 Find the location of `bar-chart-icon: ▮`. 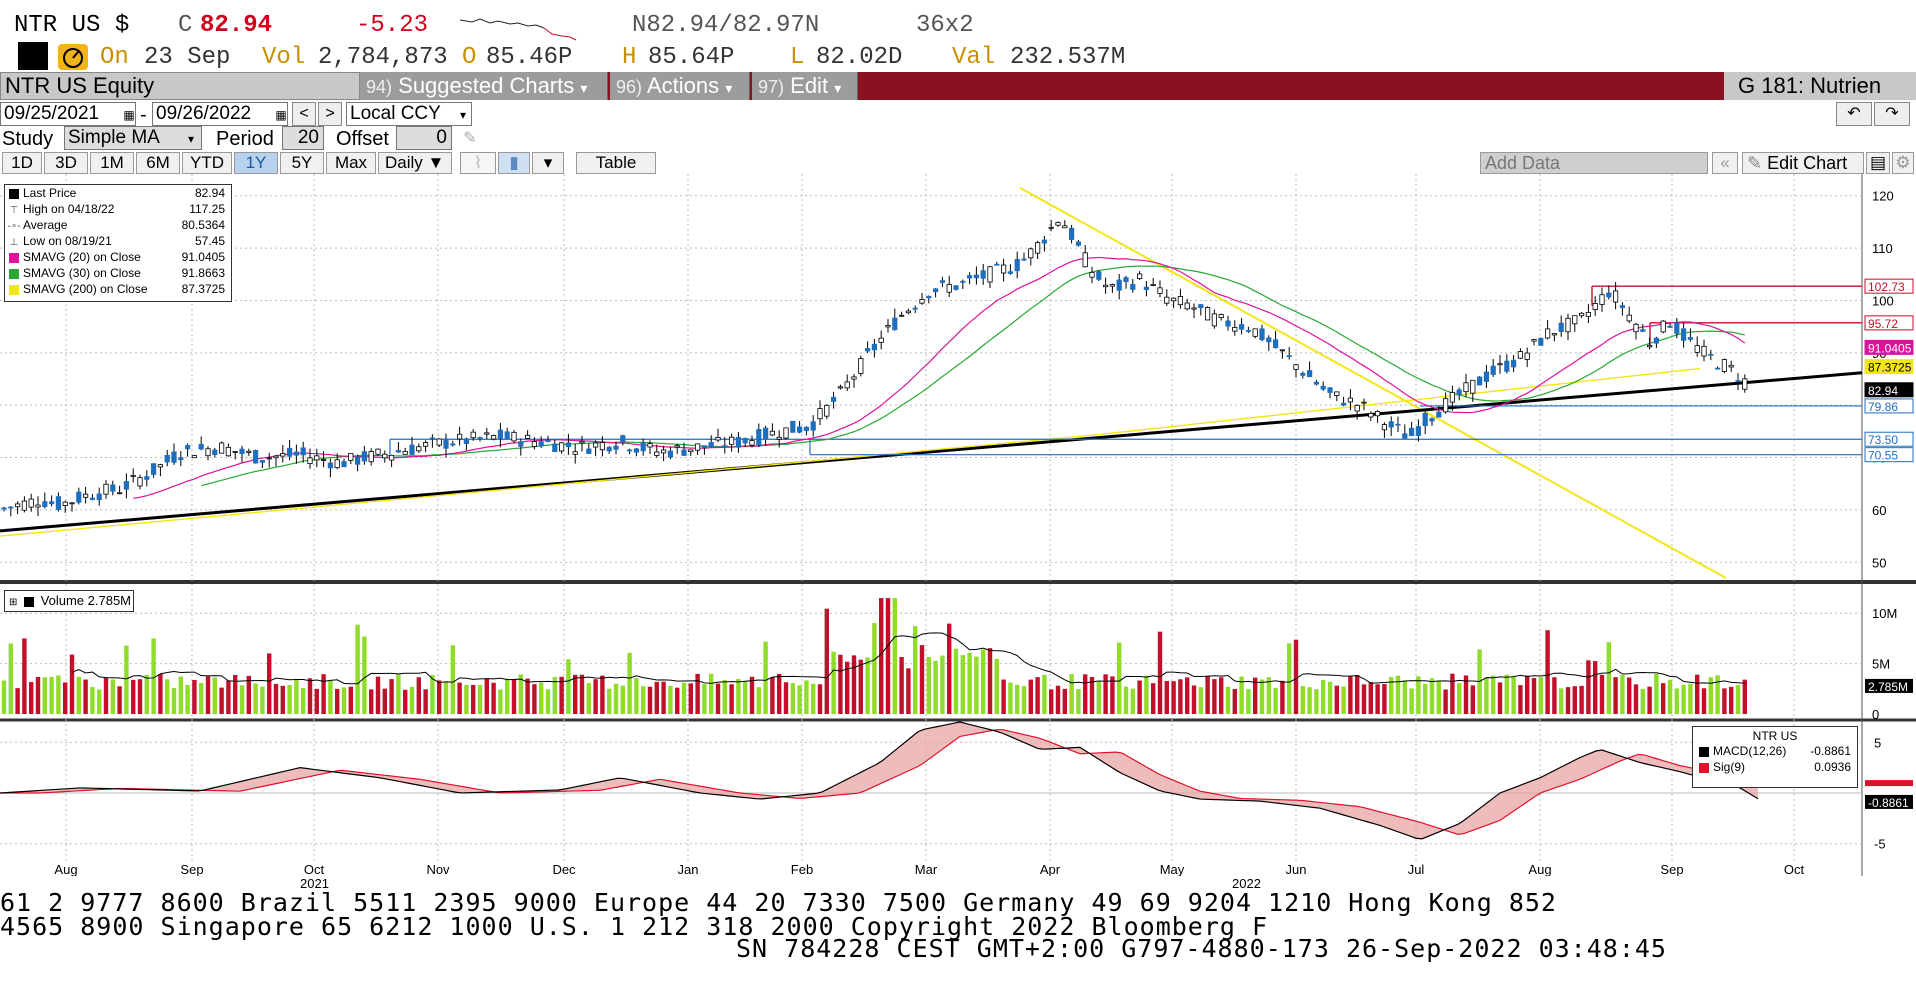

bar-chart-icon: ▮ is located at coordinates (514, 163).